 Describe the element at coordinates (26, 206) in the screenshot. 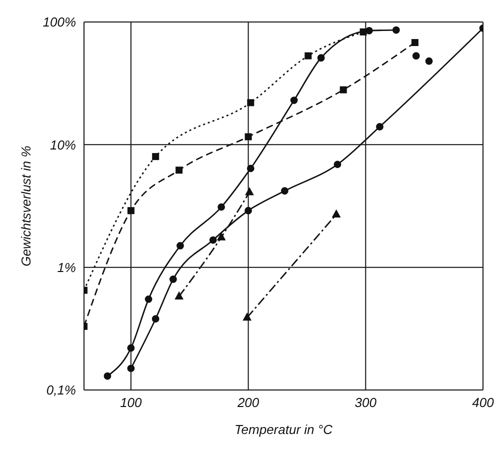

I see `y-axis-title: Gewichtsverlust in %` at that location.